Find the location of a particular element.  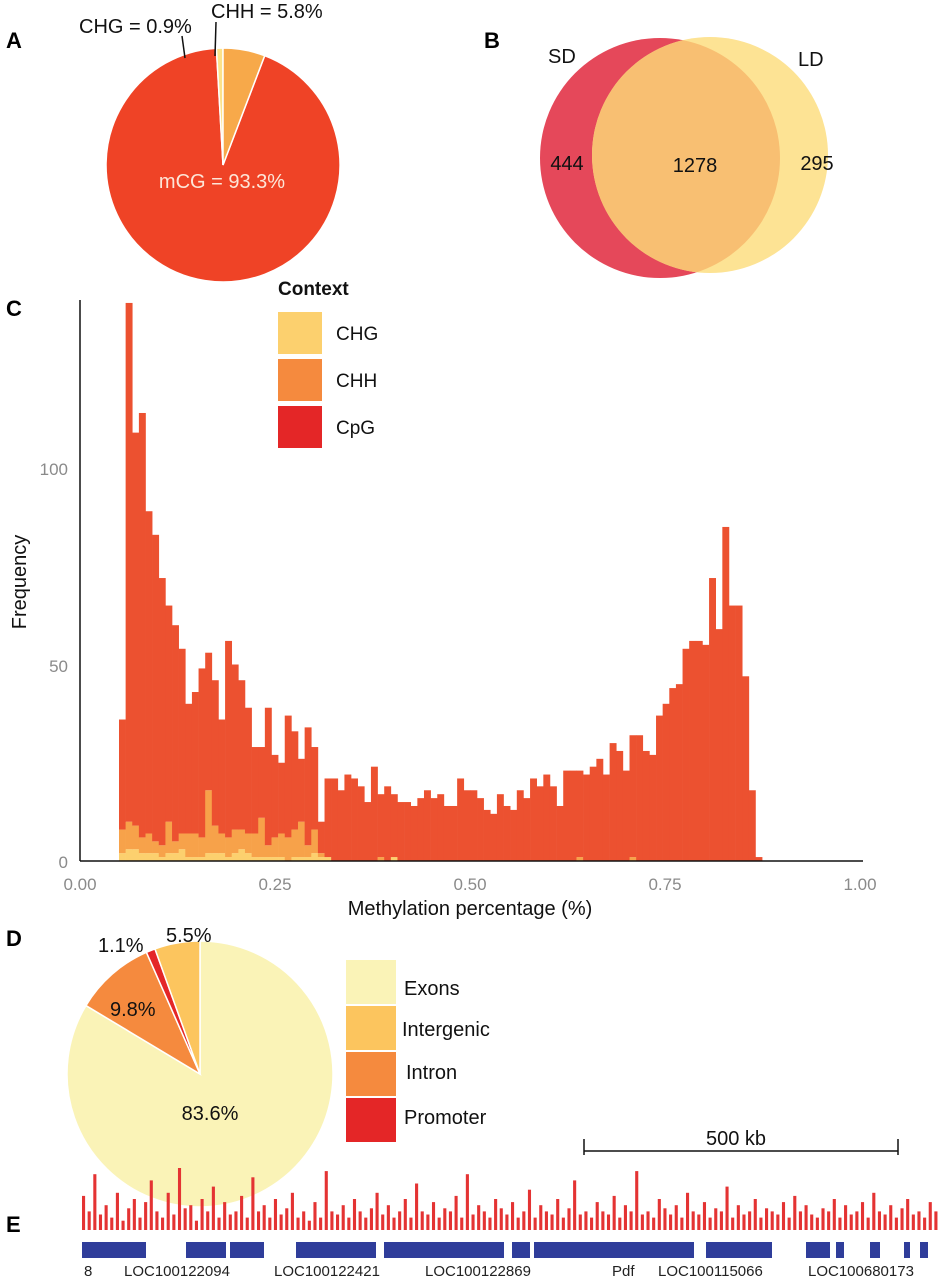

gene-label: 8 is located at coordinates (88, 1271).